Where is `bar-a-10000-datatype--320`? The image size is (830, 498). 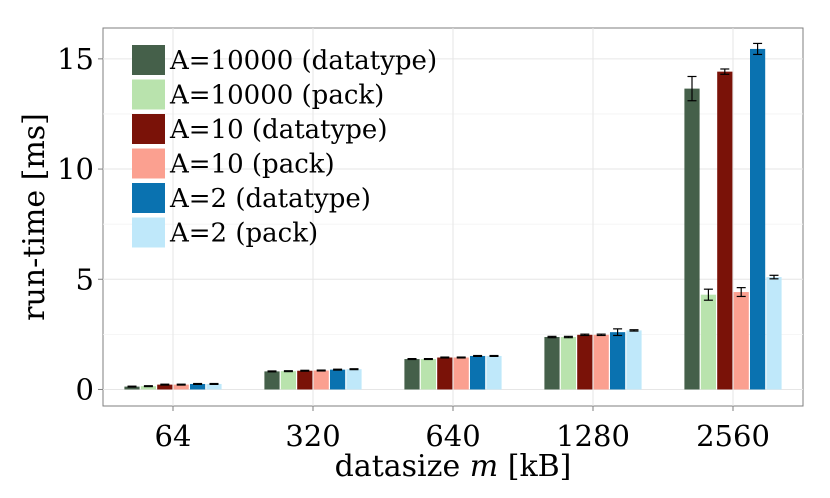 bar-a-10000-datatype--320 is located at coordinates (272, 380).